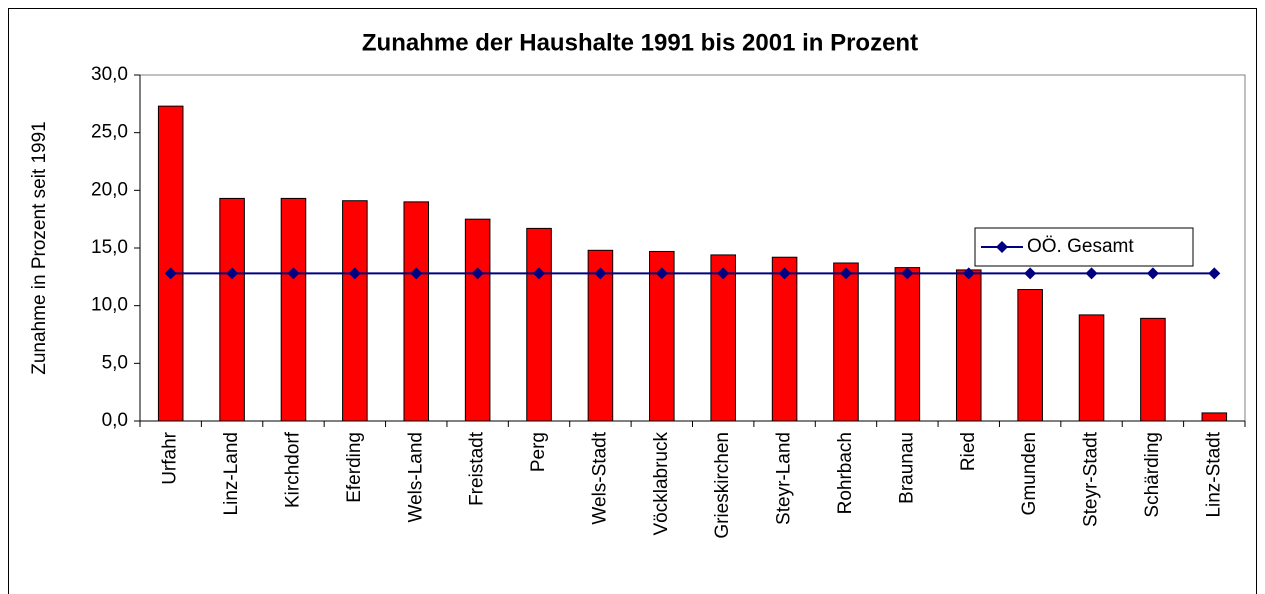 The image size is (1265, 594). What do you see at coordinates (231, 473) in the screenshot?
I see `x-tick-label: Linz-Land` at bounding box center [231, 473].